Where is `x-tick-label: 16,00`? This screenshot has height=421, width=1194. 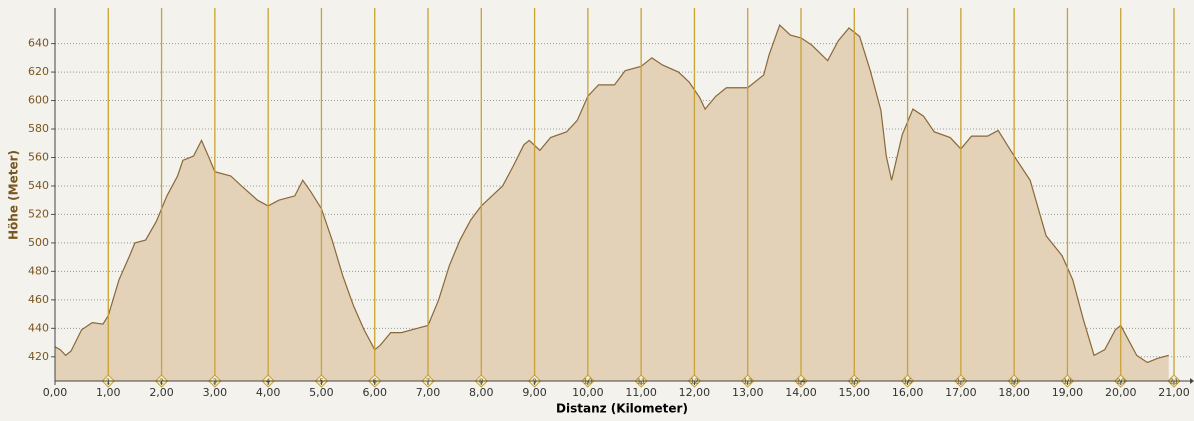 x-tick-label: 16,00 is located at coordinates (908, 392).